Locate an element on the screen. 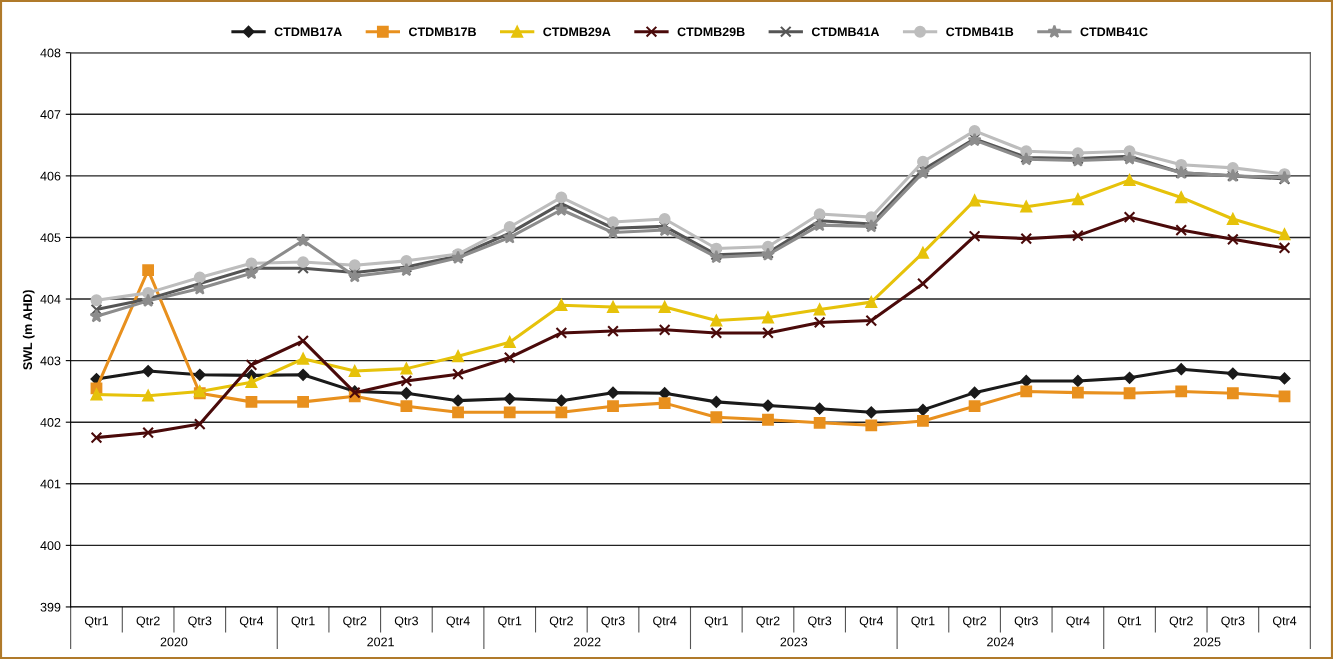 This screenshot has width=1333, height=659. y-tick-label: 407 is located at coordinates (50, 114).